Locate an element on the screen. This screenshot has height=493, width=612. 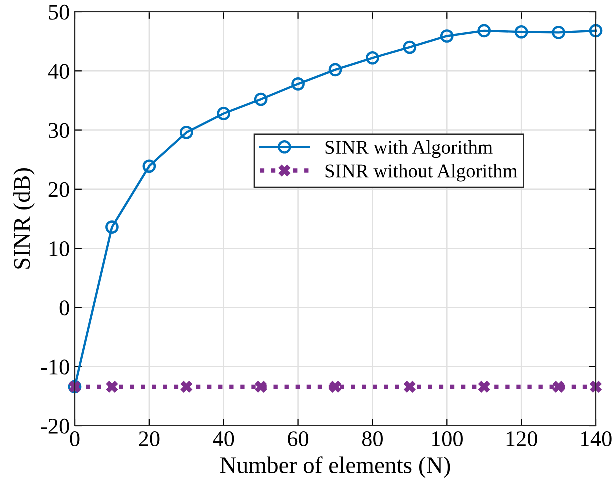
y-tick-label: 20 is located at coordinates (59, 190).